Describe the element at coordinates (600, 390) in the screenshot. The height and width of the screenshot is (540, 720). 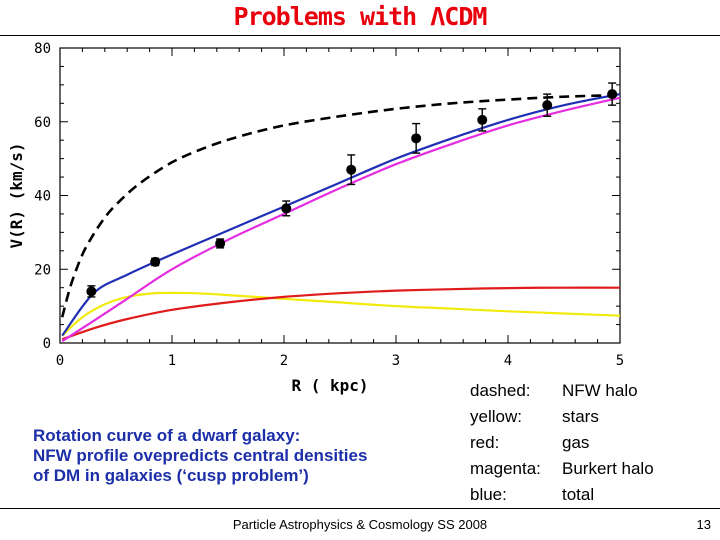
I see `legend-desc: NFW halo` at that location.